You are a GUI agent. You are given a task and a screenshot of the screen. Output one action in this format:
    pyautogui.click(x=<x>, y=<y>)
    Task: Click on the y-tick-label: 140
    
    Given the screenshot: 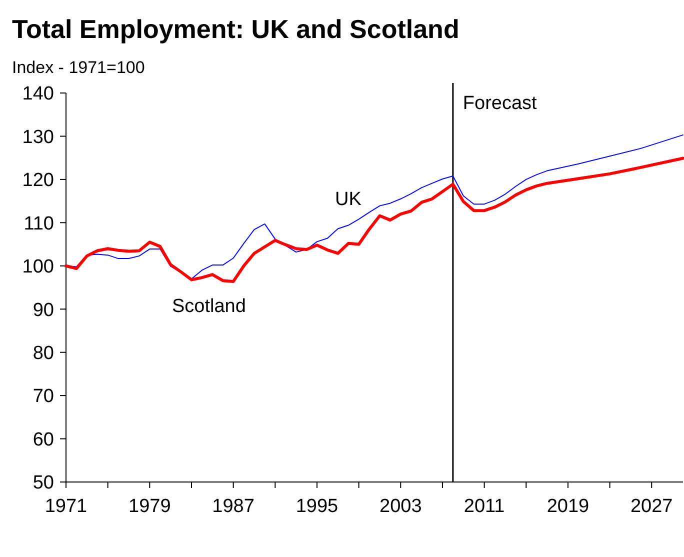 What is the action you would take?
    pyautogui.click(x=38, y=94)
    